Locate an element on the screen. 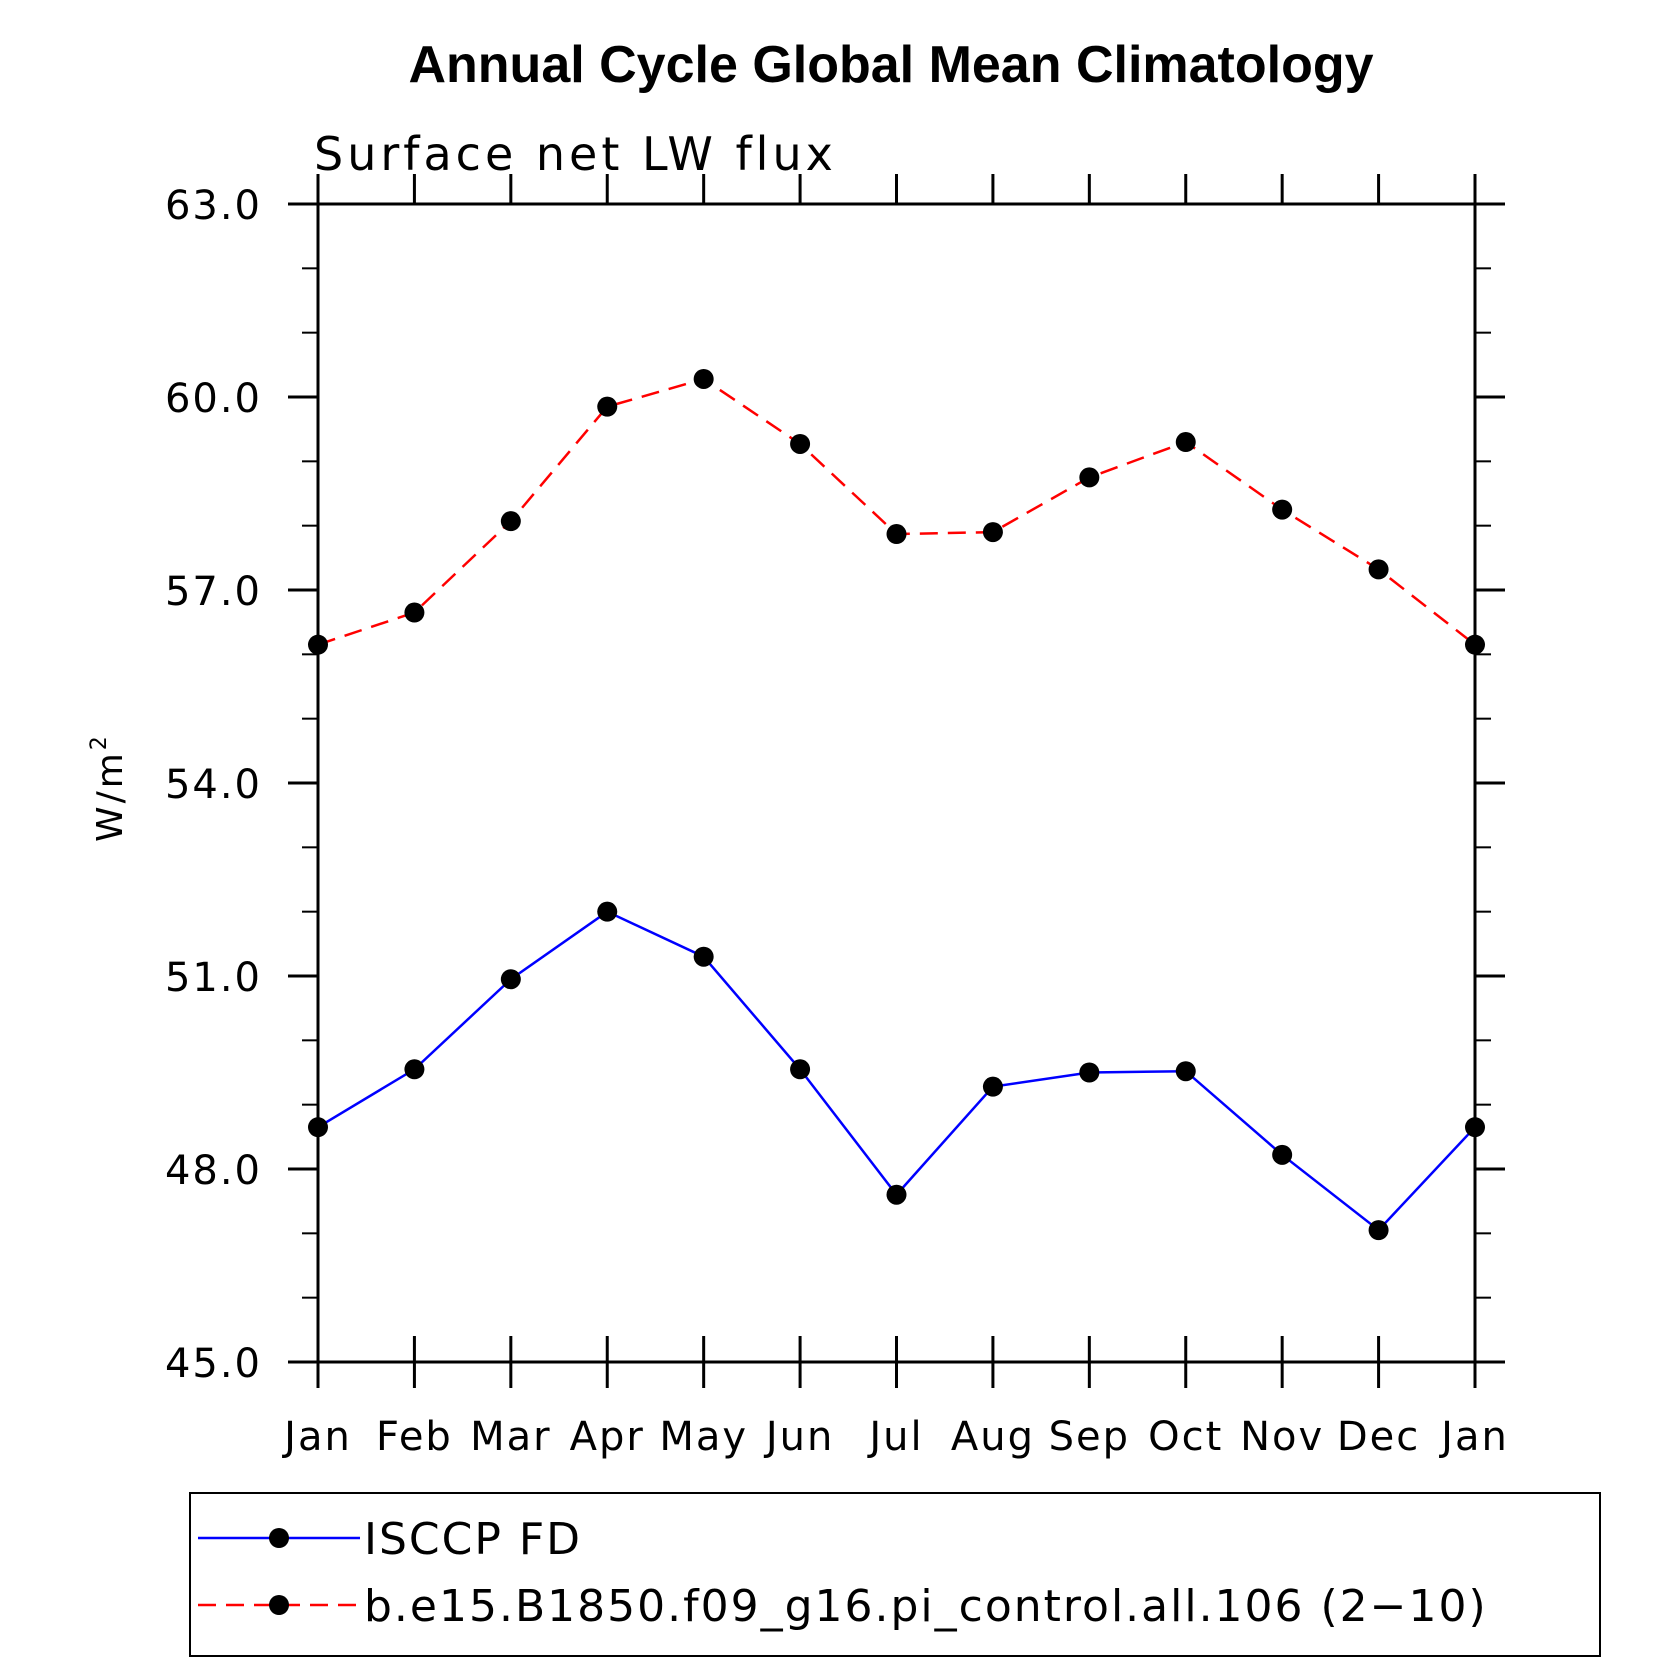 Image resolution: width=1669 pixels, height=1669 pixels. y-tick-label: 57.0 is located at coordinates (213, 592).